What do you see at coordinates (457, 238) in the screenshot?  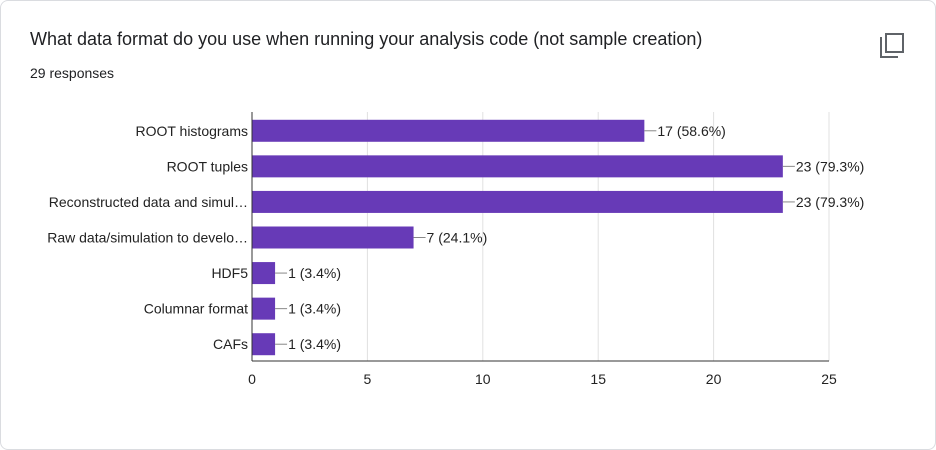 I see `data-label: 7 (24.1%)` at bounding box center [457, 238].